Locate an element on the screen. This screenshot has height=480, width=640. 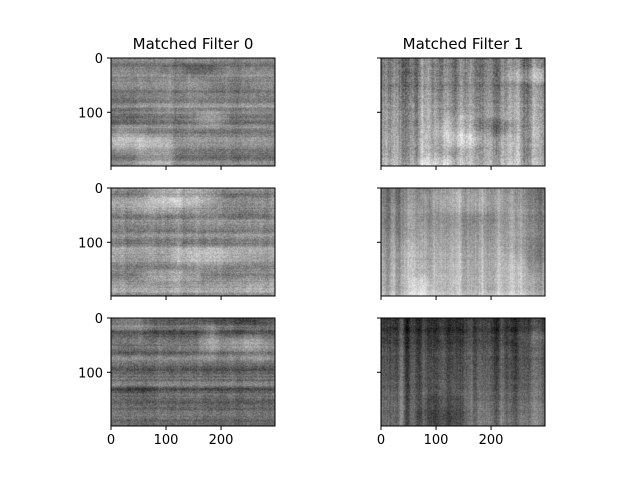
heatmap-panel-r1-c1 is located at coordinates (461, 243).